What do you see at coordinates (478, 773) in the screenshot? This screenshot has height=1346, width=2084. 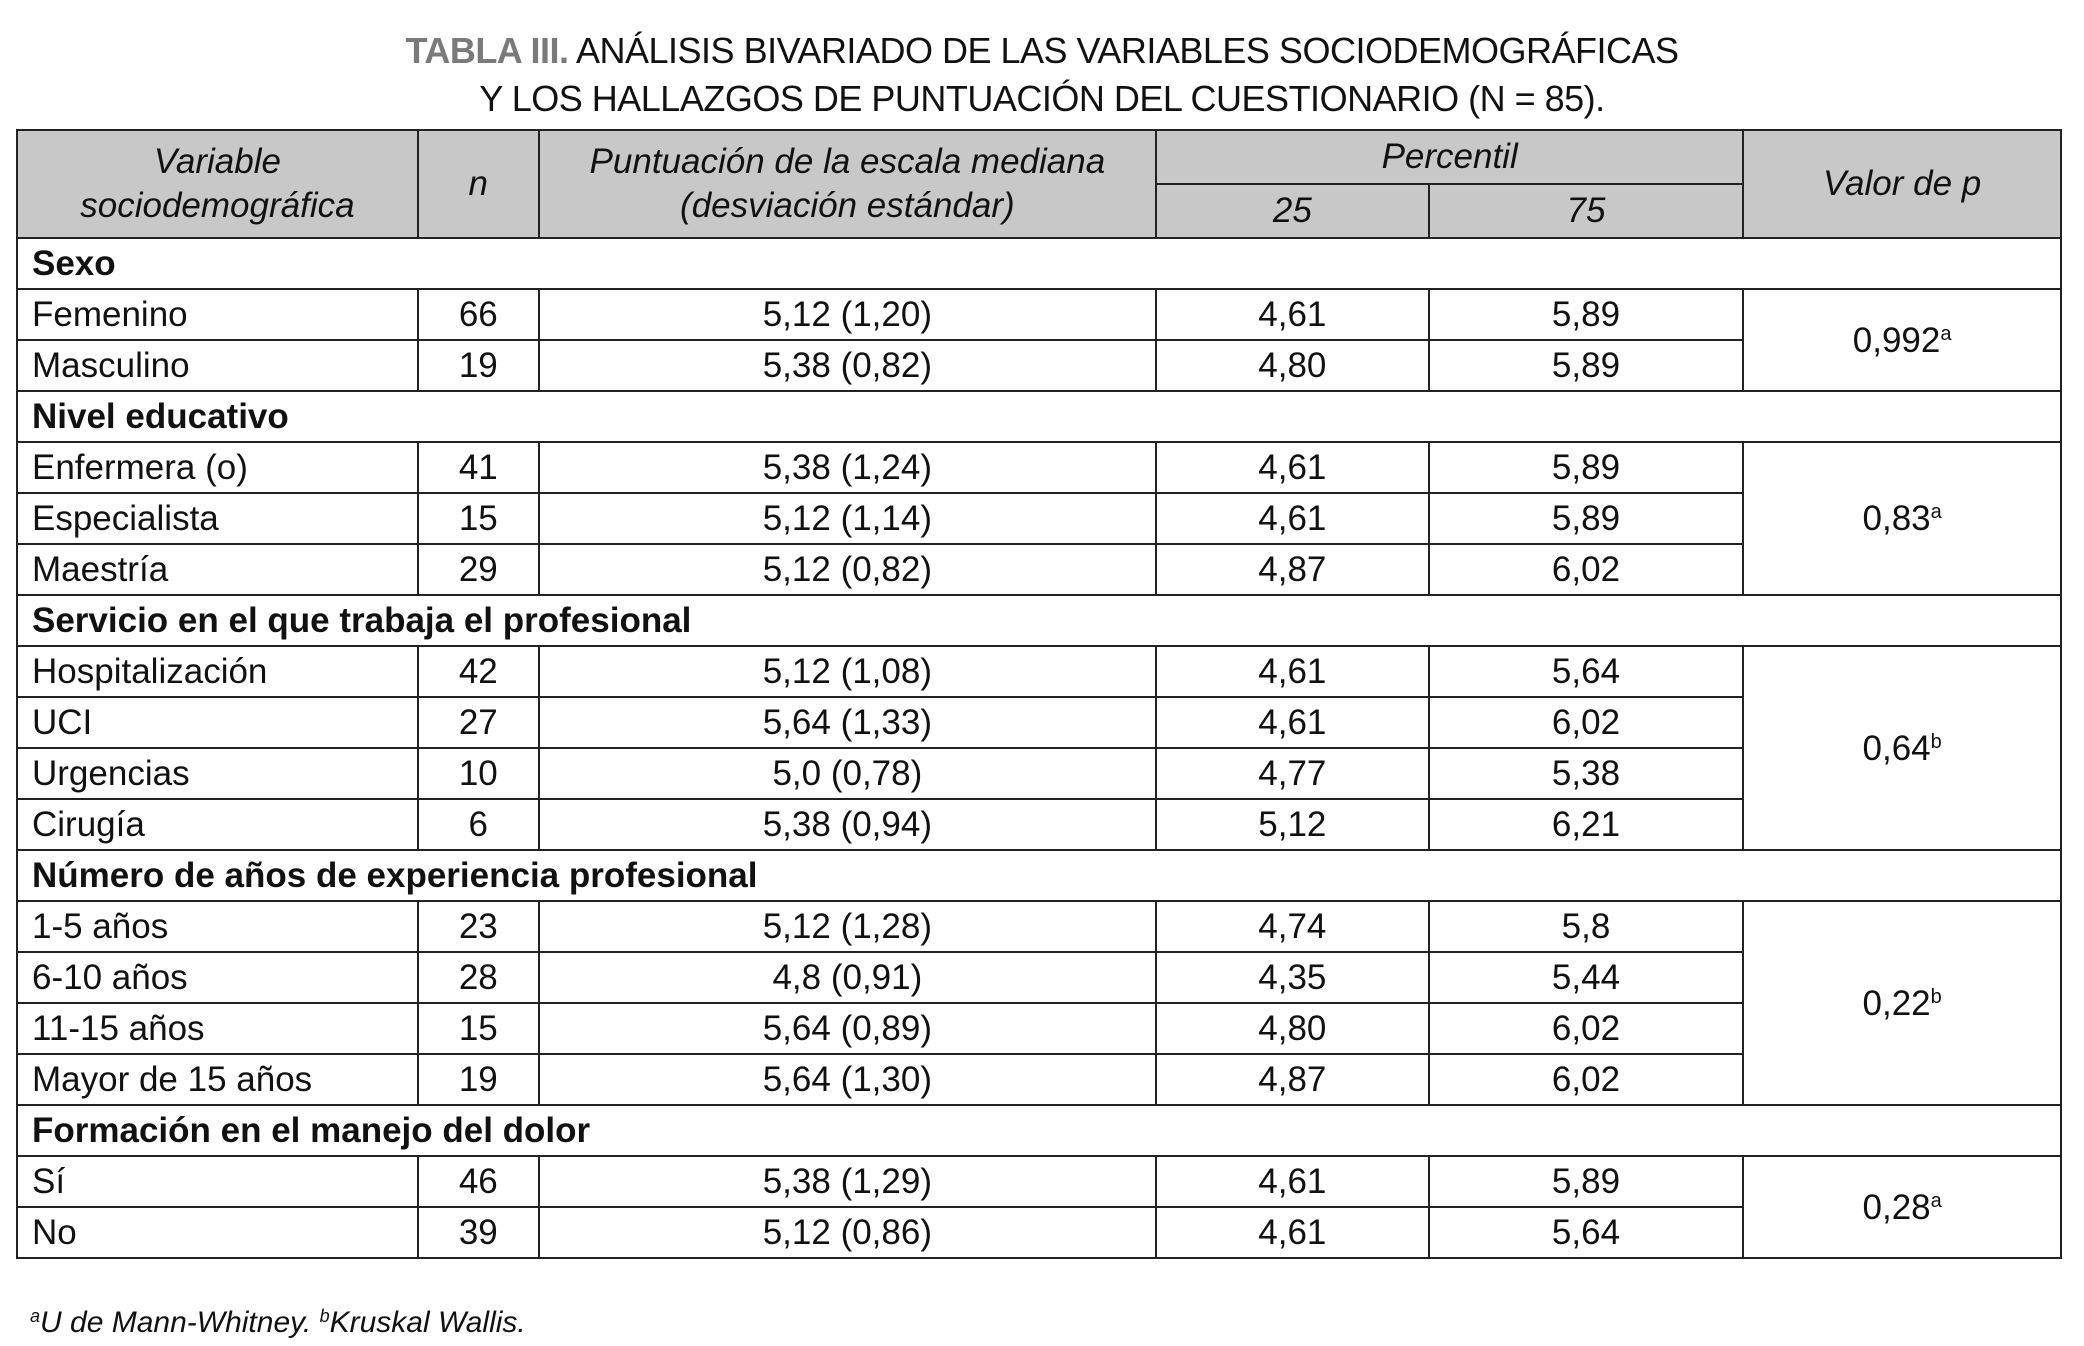 I see `cell-n: 10` at bounding box center [478, 773].